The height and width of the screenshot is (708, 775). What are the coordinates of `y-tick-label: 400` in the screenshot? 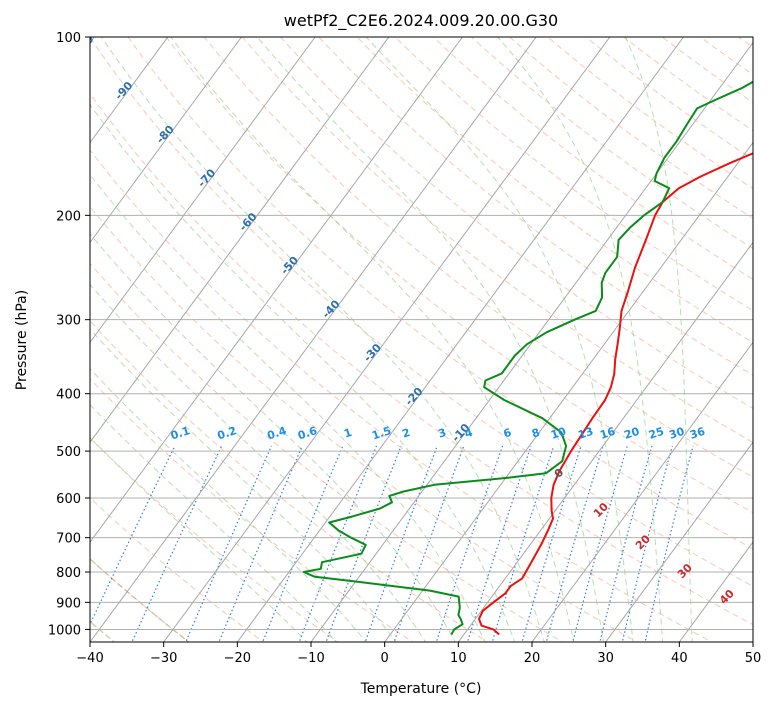 It's located at (68, 395).